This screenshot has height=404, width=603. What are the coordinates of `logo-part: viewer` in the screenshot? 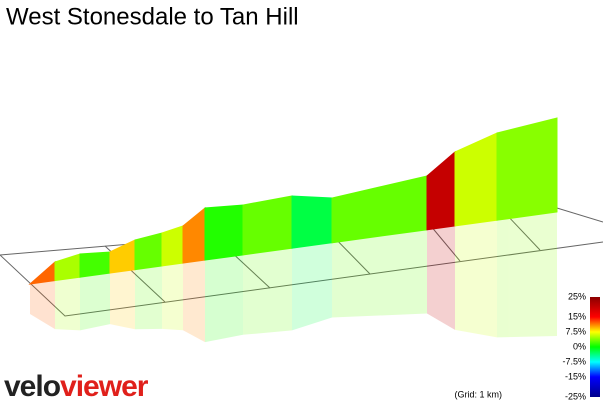 It's located at (104, 386).